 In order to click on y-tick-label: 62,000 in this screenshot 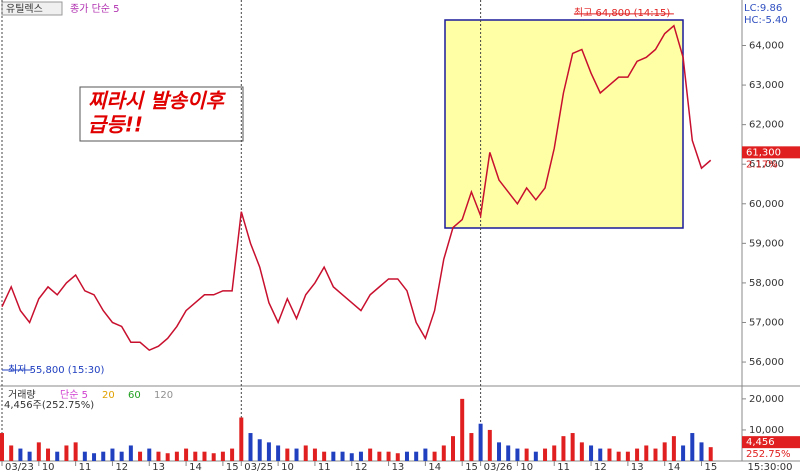, I will do `click(766, 125)`.